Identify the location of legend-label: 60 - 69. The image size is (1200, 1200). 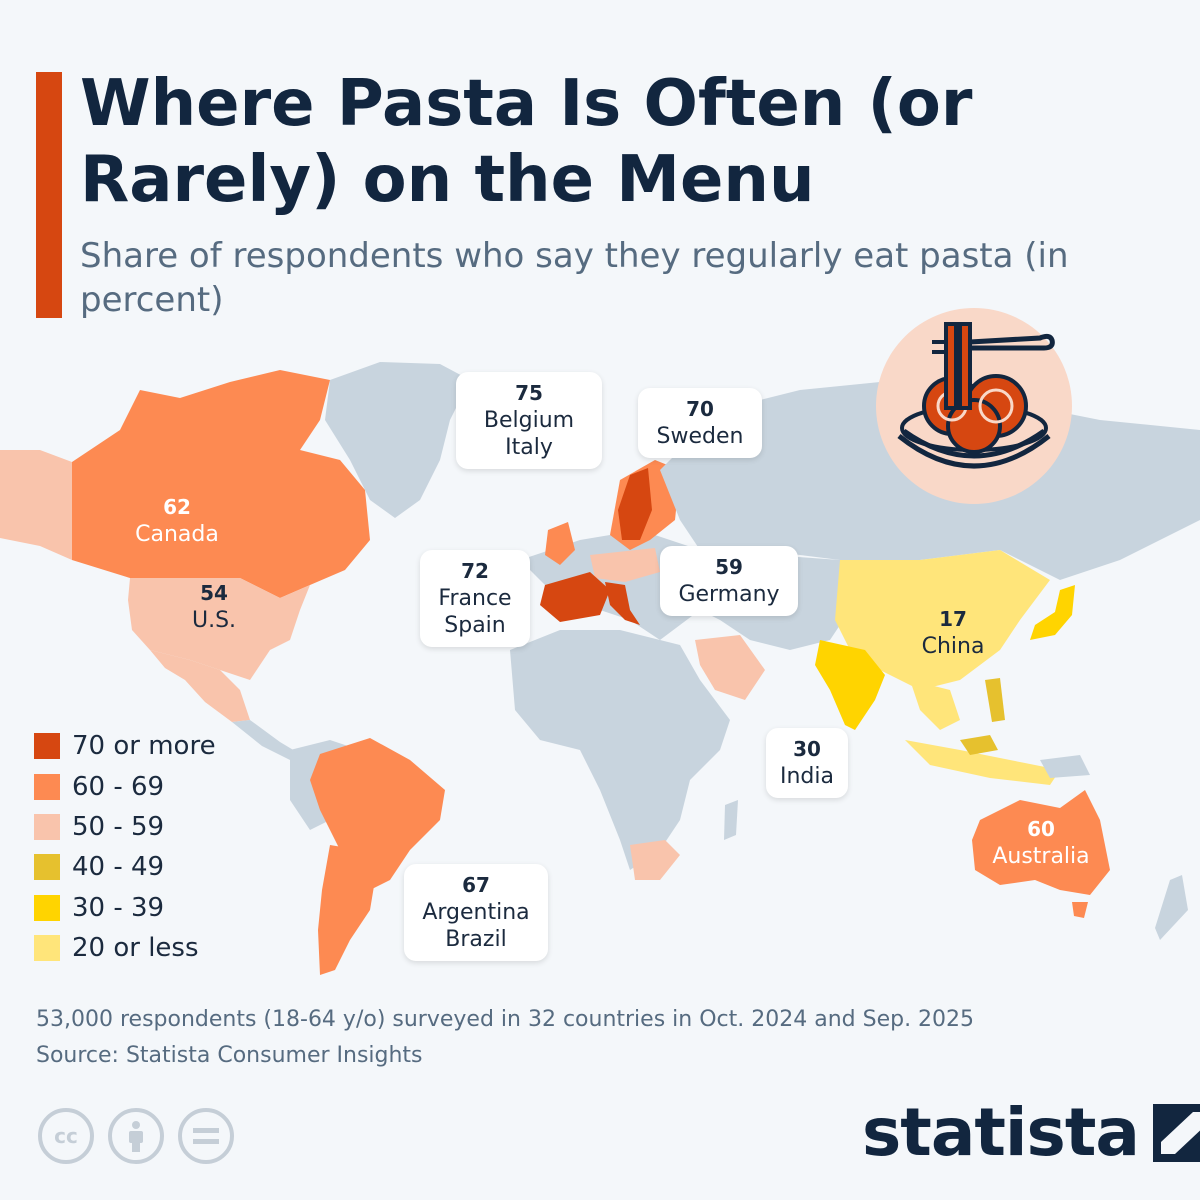
(118, 786).